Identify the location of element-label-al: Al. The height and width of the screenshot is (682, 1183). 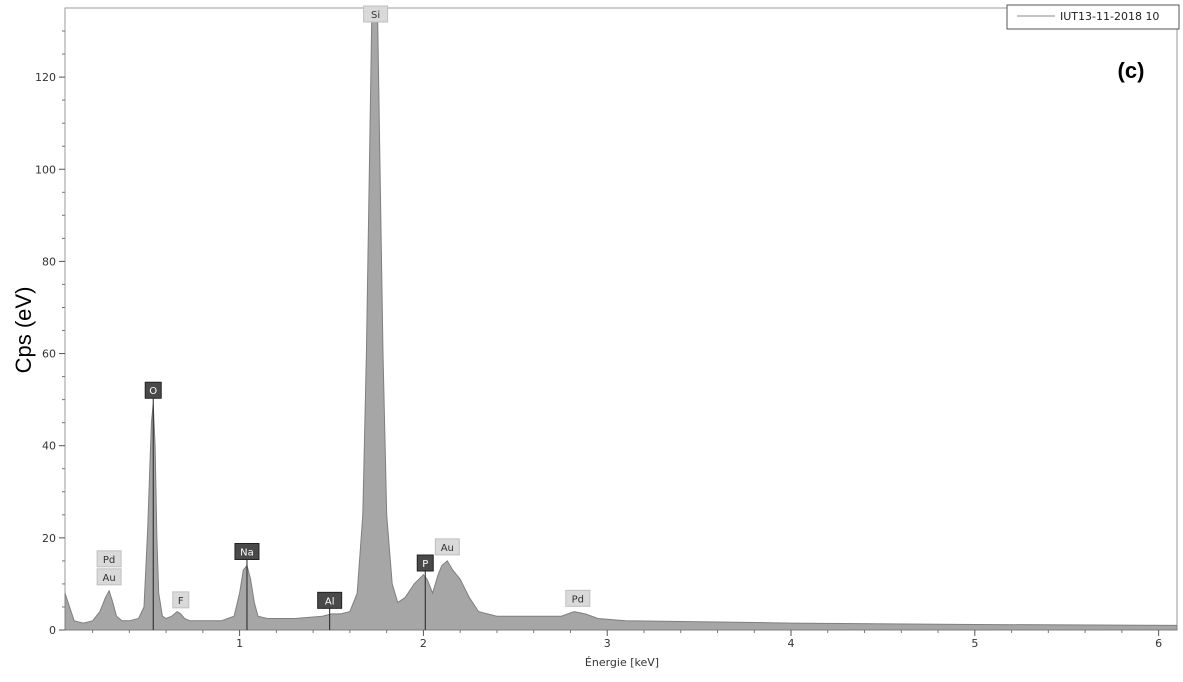
(330, 600).